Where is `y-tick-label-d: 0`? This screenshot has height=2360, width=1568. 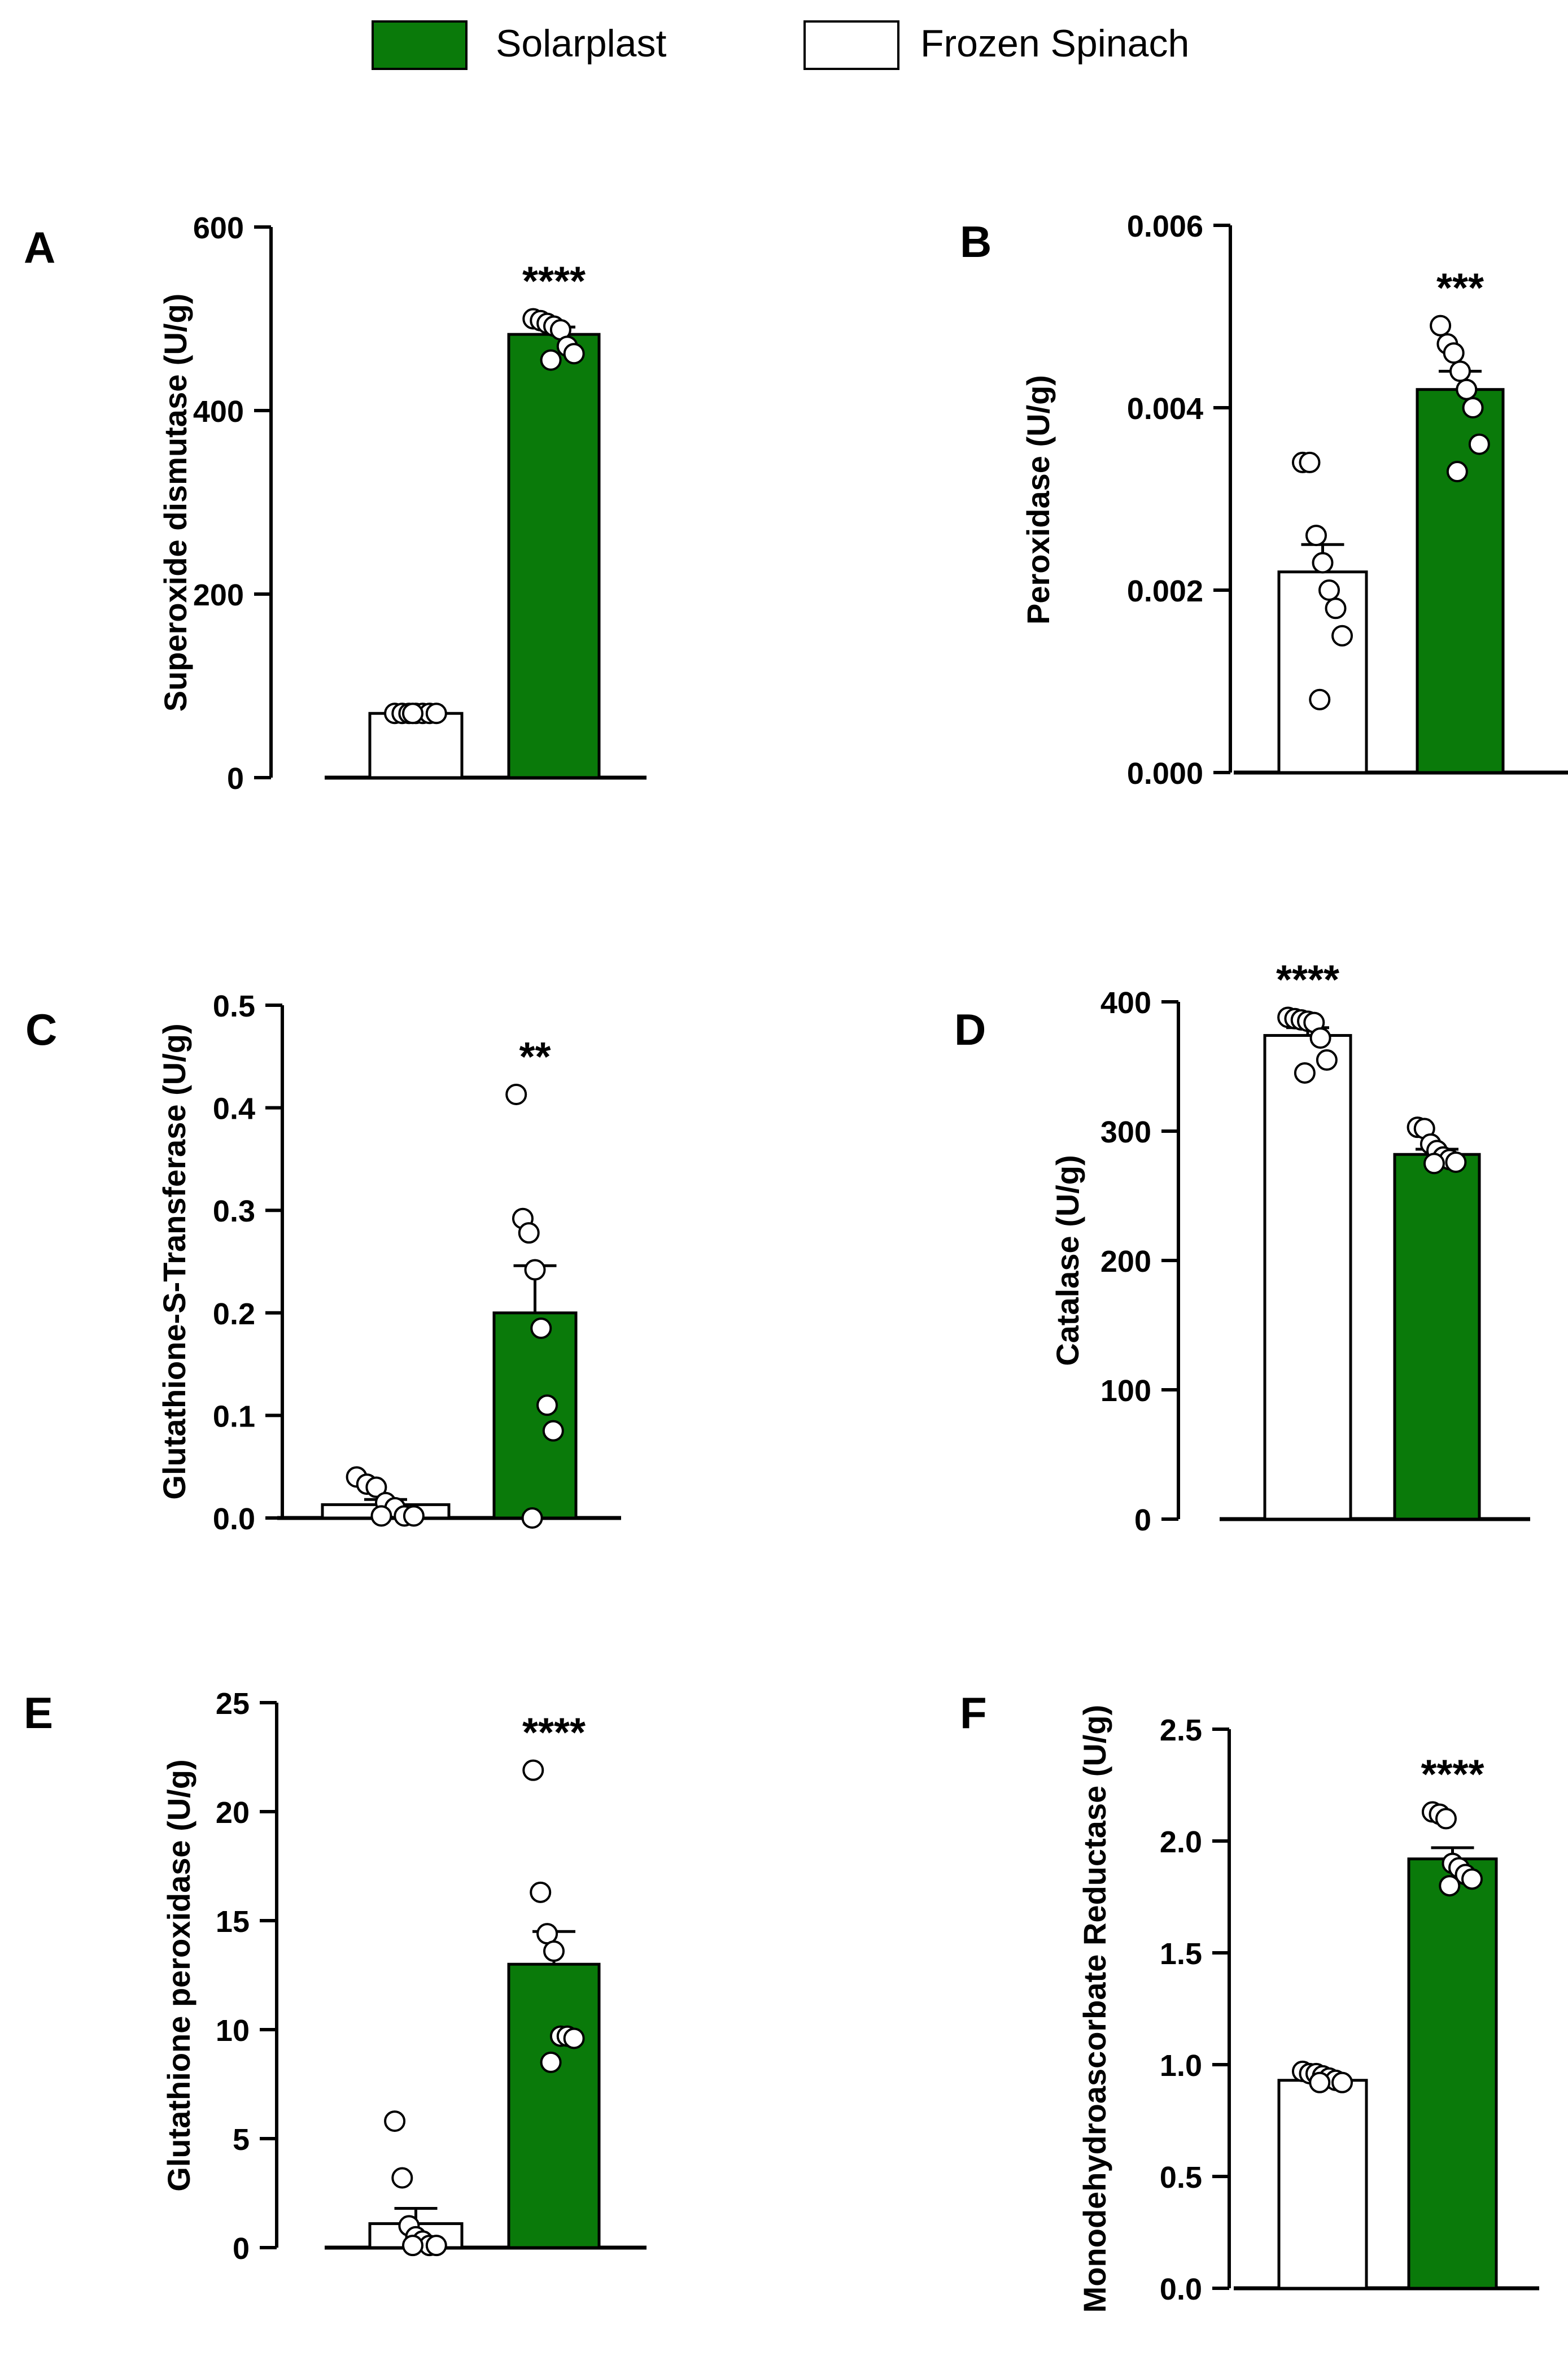
y-tick-label-d: 0 is located at coordinates (1142, 1520).